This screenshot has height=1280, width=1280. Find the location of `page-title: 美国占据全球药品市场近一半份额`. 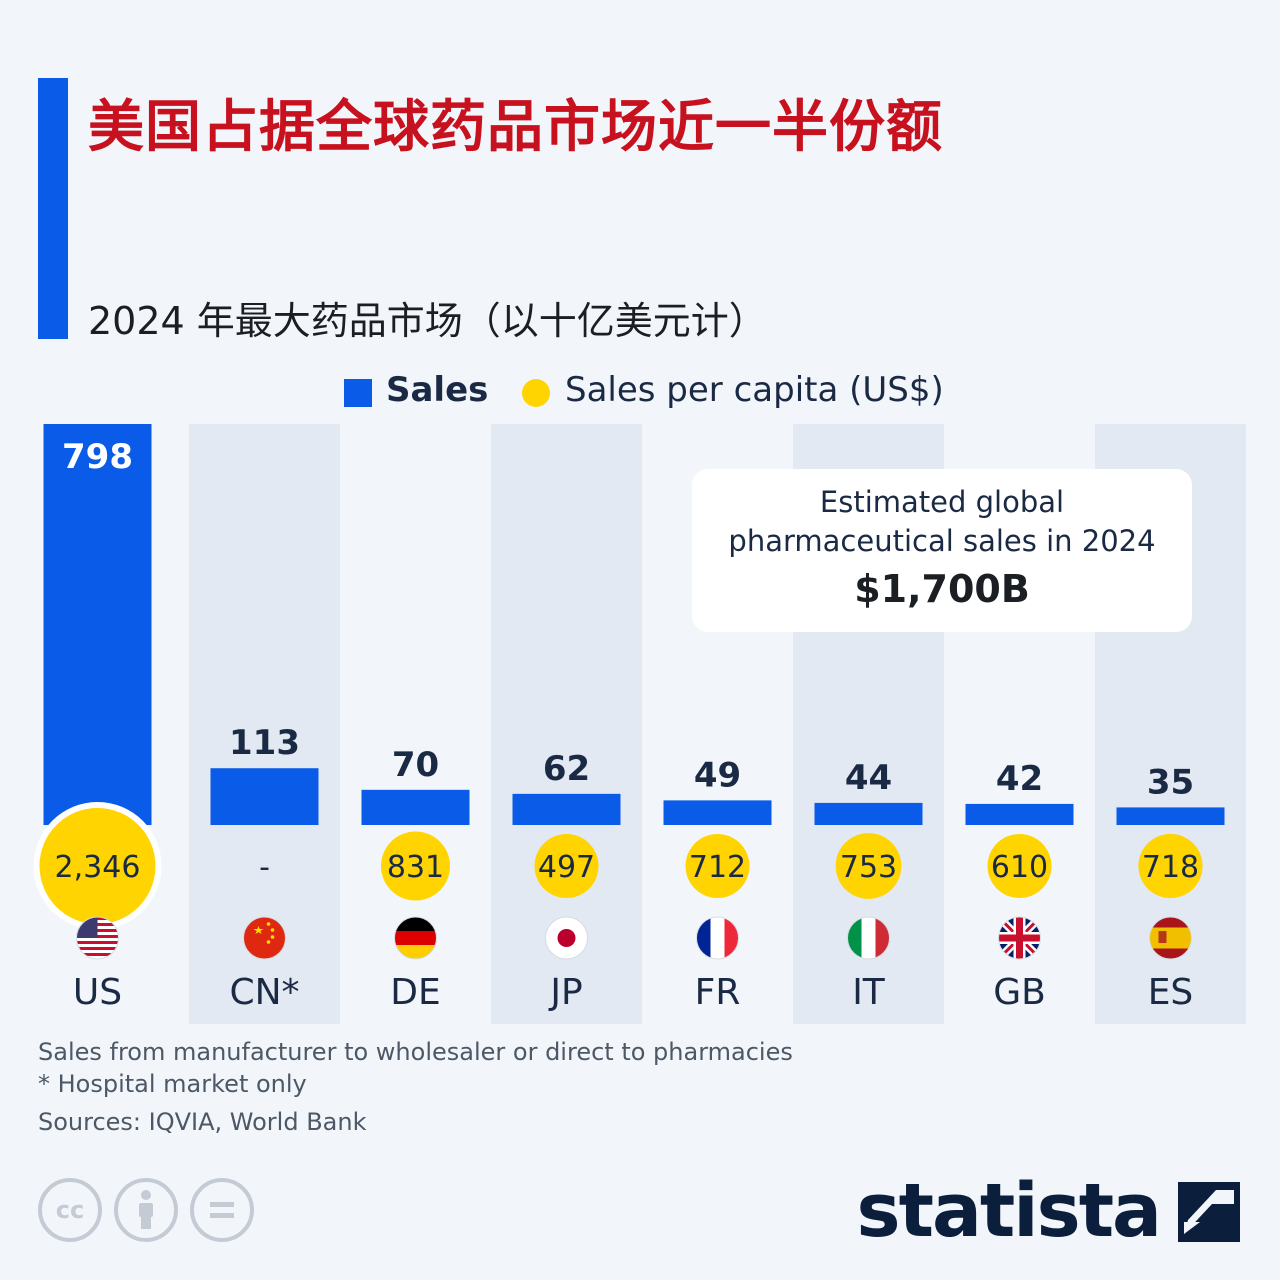

page-title: 美国占据全球药品市场近一半份额 is located at coordinates (515, 127).